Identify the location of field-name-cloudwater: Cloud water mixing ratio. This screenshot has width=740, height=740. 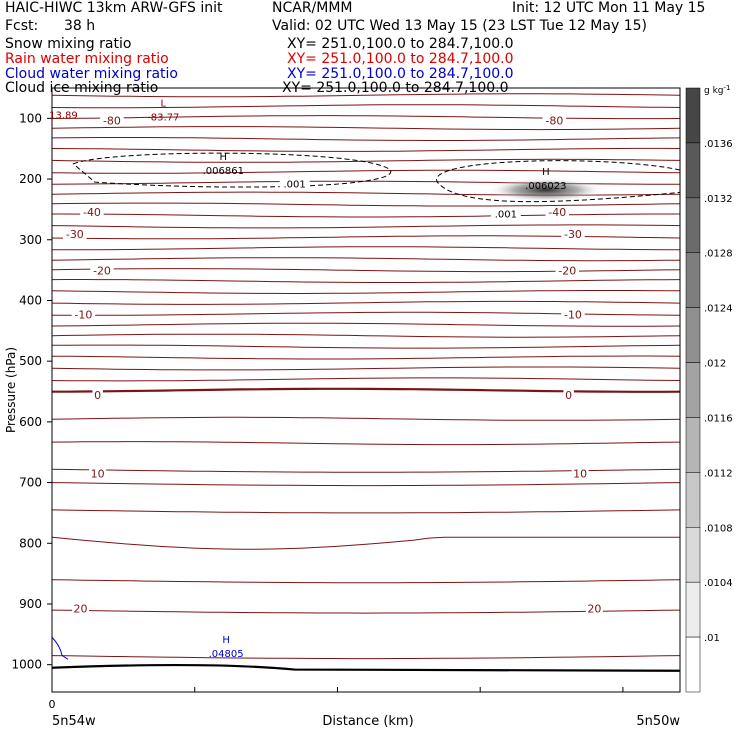
(91, 74).